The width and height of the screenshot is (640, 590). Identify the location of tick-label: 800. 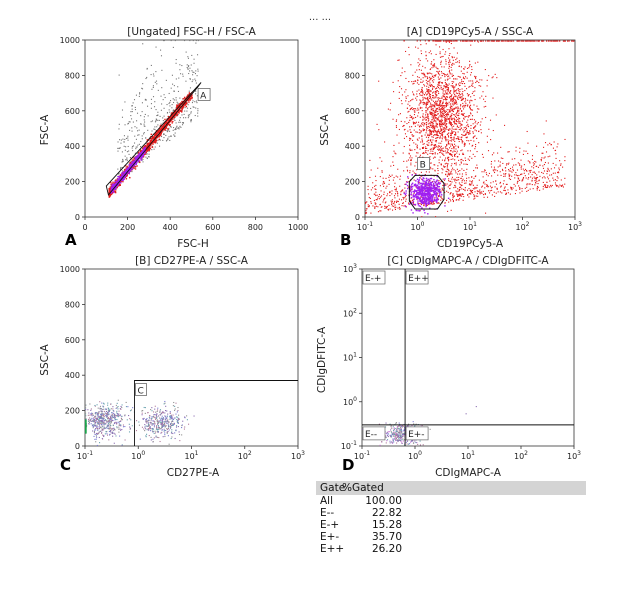
(352, 75).